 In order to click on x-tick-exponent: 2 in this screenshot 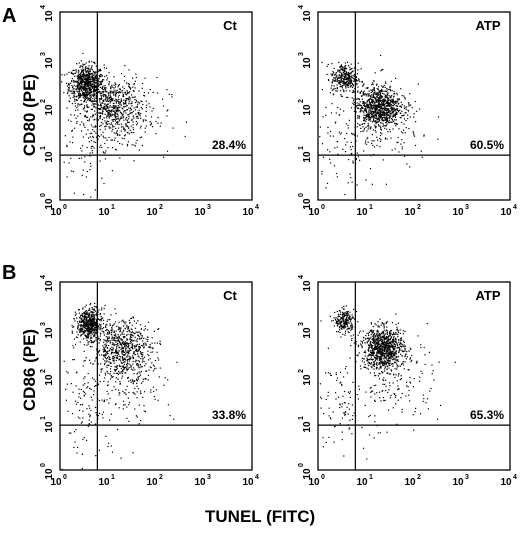, I will do `click(419, 207)`.